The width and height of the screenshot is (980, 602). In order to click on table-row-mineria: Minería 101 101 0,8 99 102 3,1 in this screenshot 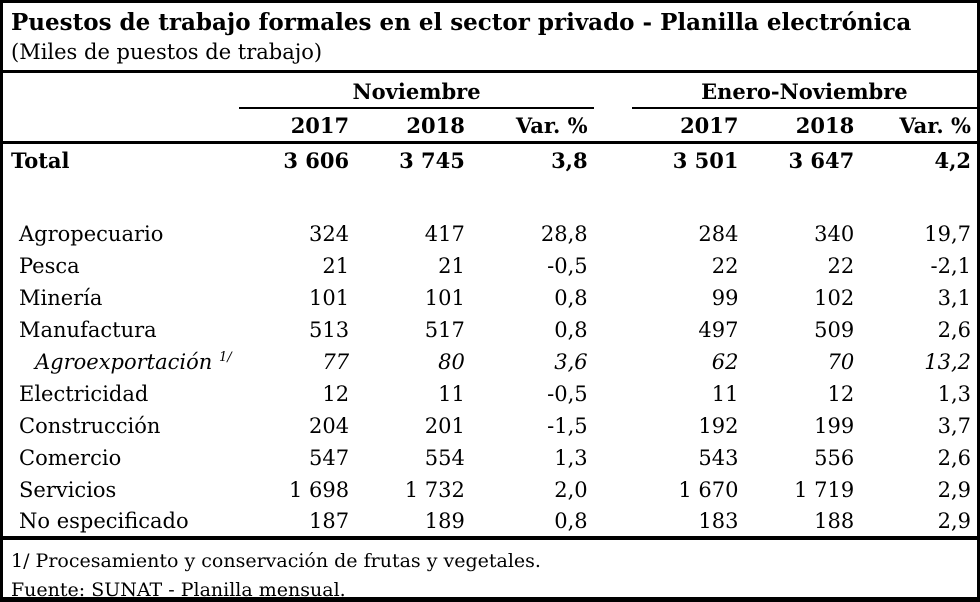, I will do `click(490, 298)`.